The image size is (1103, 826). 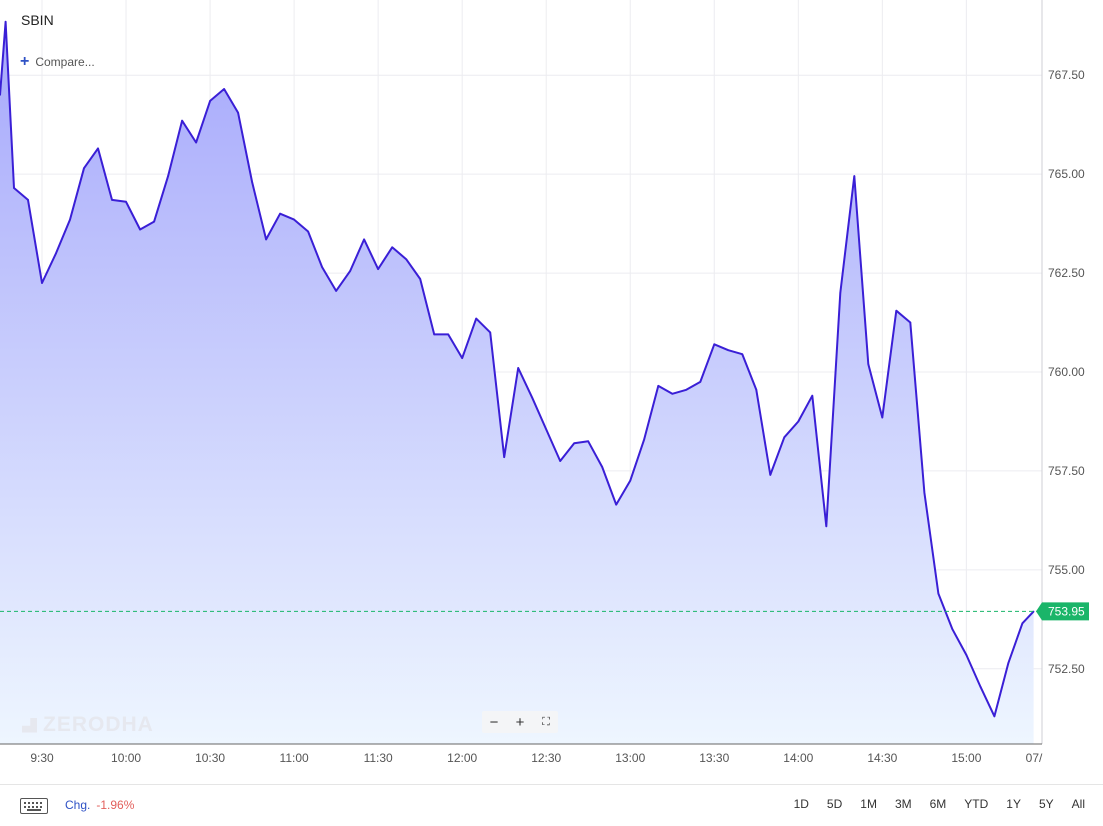 I want to click on zoom-controls: − + ⛶, so click(x=520, y=722).